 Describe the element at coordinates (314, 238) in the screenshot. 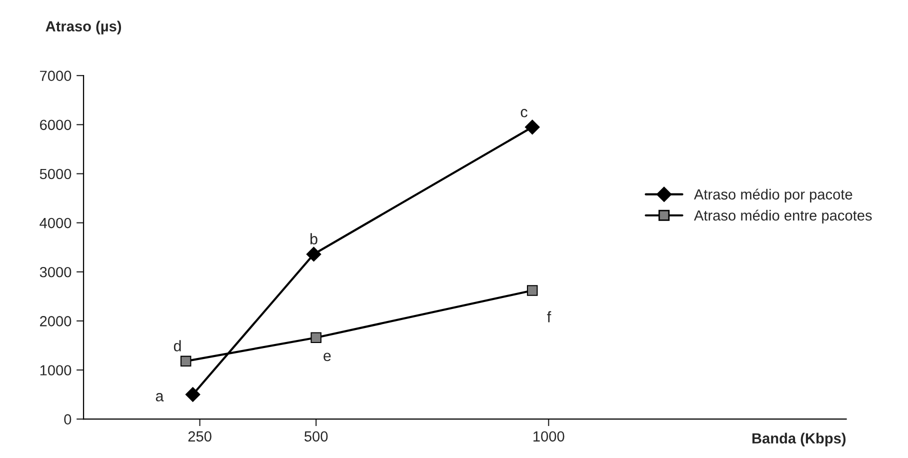

I see `annotation: b` at that location.